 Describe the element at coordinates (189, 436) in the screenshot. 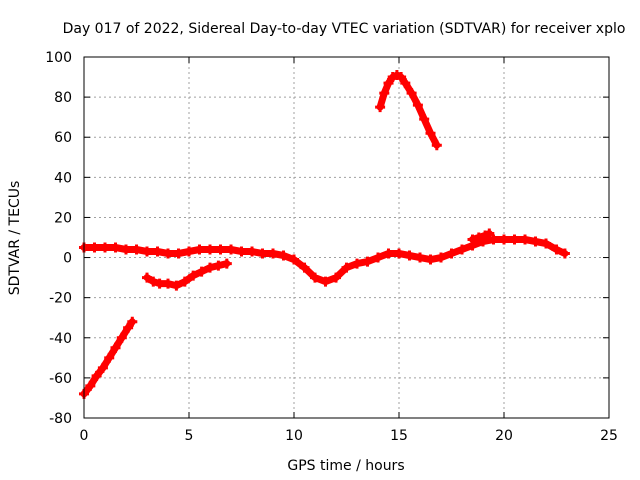

I see `x-tick-label: 5` at that location.